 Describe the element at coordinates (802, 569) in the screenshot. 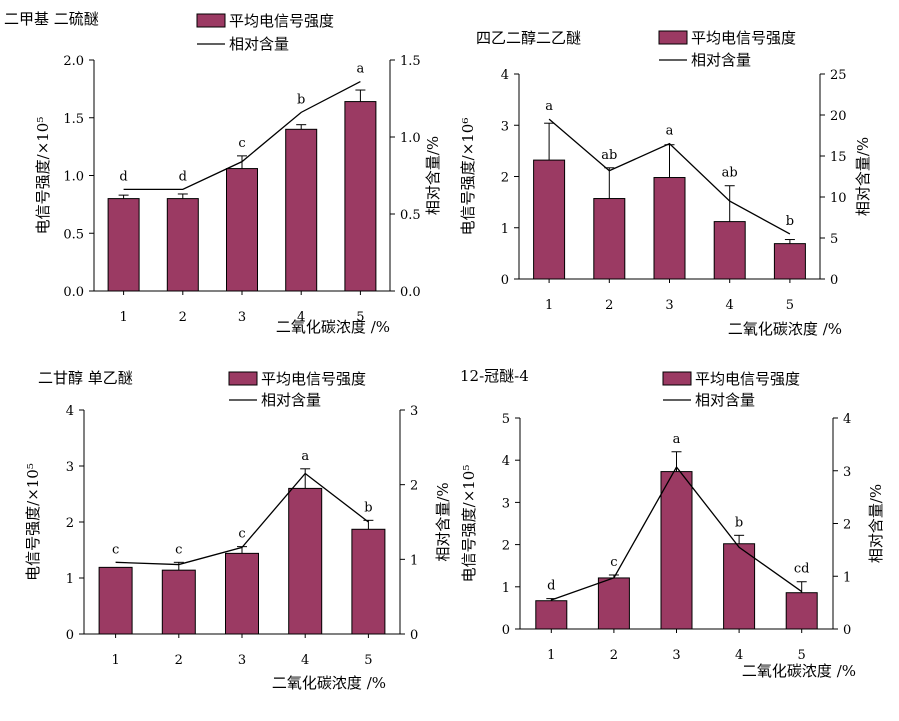

I see `significance-label: cd` at that location.